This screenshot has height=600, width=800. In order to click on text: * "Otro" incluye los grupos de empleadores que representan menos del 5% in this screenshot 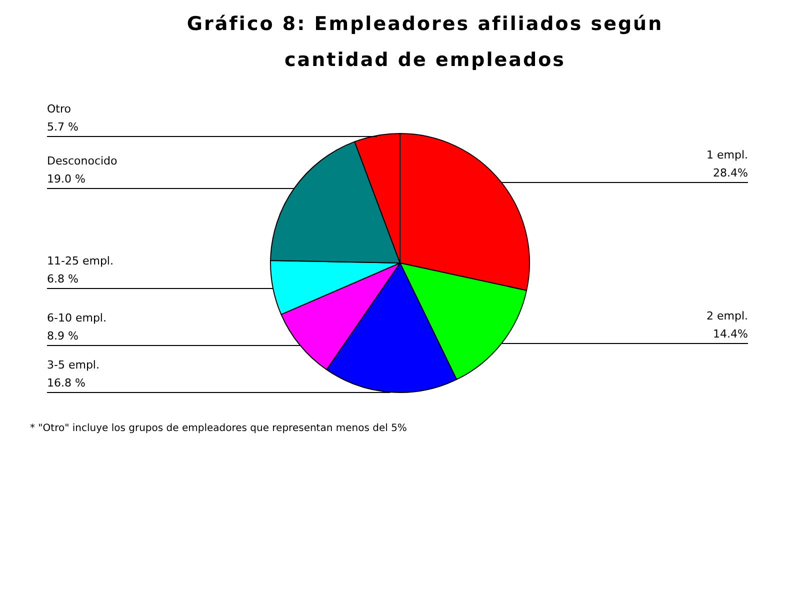, I will do `click(218, 428)`.